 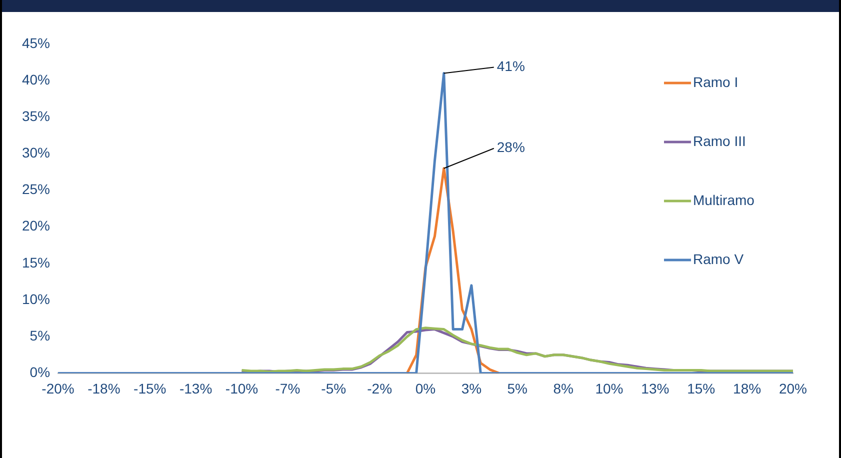 What do you see at coordinates (36, 298) in the screenshot?
I see `y-tick-label: 10%` at bounding box center [36, 298].